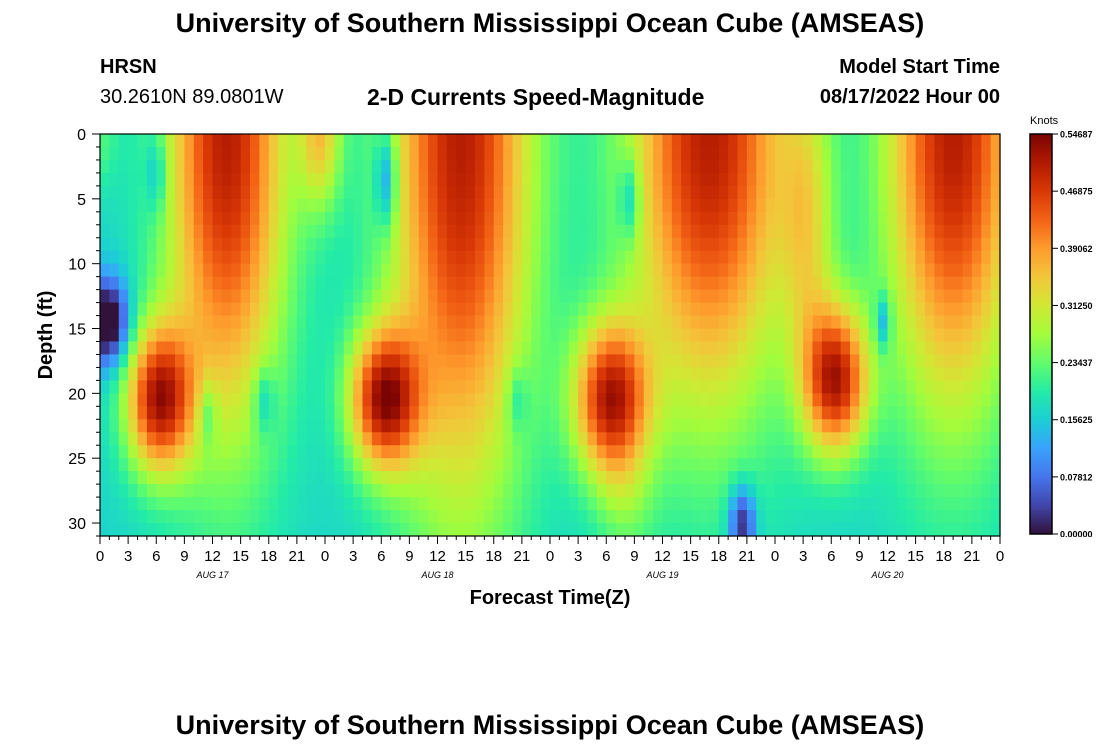 The height and width of the screenshot is (750, 1100). Describe the element at coordinates (212, 575) in the screenshot. I see `x-day-label: AUG 17` at that location.